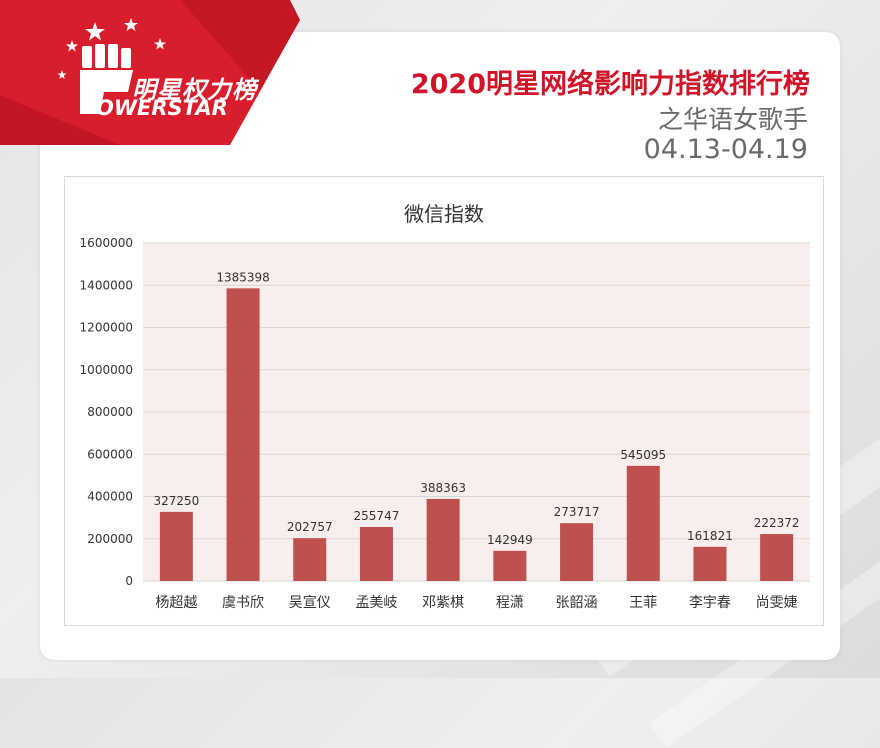 The width and height of the screenshot is (880, 748). Describe the element at coordinates (110, 497) in the screenshot. I see `y-tick-label: 400000` at that location.